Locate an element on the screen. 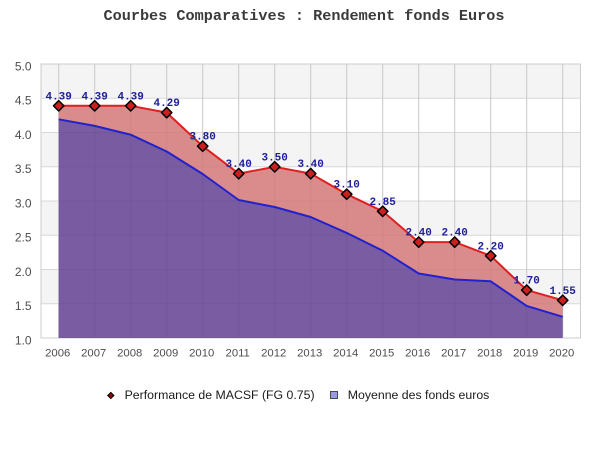 This screenshot has height=450, width=600. svg-text: 2.0 is located at coordinates (23, 272).